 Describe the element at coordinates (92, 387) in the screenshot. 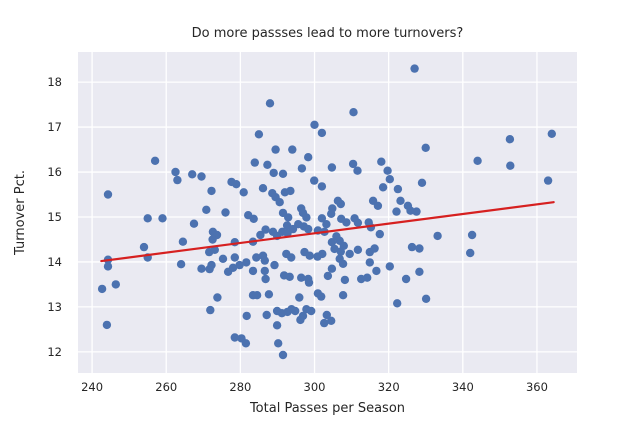

I see `x-tick-label: 240` at that location.